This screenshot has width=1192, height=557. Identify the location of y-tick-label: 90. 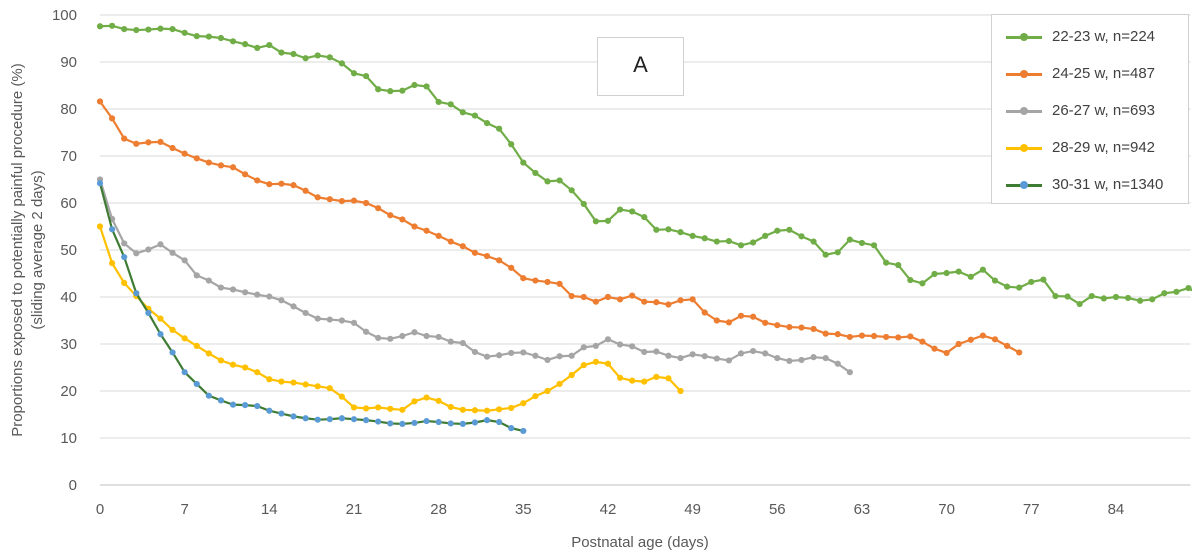
(68, 62).